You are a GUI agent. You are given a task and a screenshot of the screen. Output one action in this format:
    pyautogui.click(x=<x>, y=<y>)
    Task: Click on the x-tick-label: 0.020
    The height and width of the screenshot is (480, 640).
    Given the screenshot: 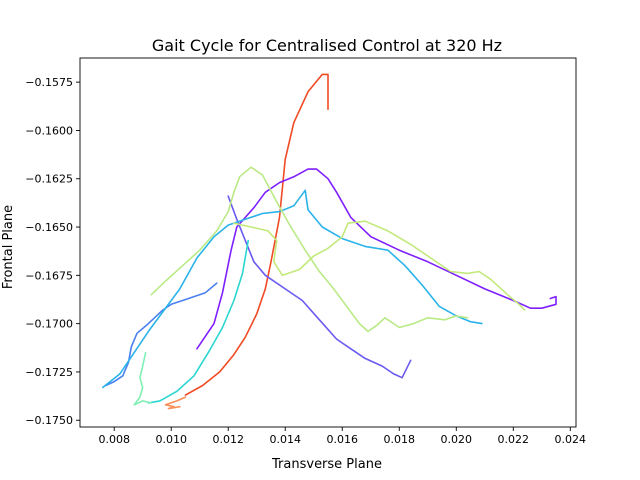 What is the action you would take?
    pyautogui.click(x=457, y=439)
    